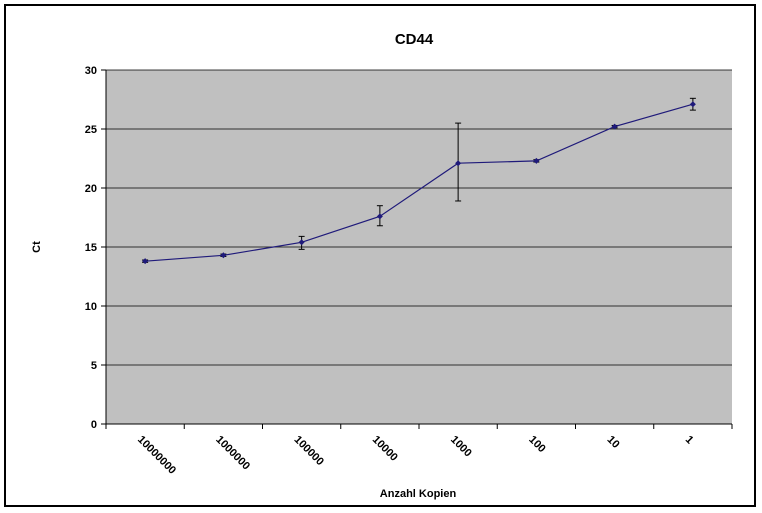 Image resolution: width=762 pixels, height=513 pixels. What do you see at coordinates (91, 71) in the screenshot?
I see `y-tick-label: 30` at bounding box center [91, 71].